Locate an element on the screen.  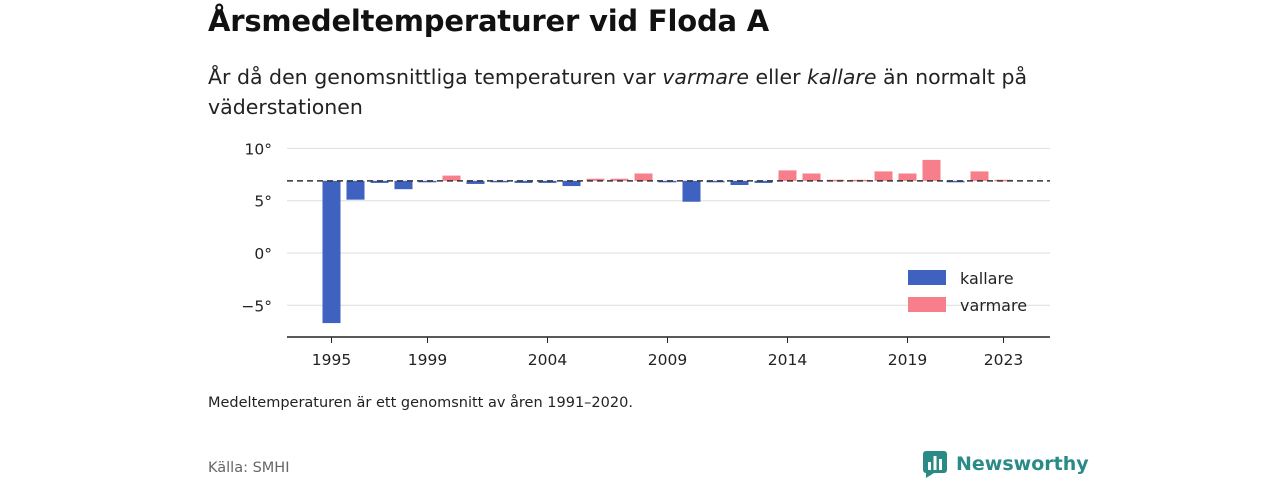
y-tick-label: 10° is located at coordinates (258, 149).